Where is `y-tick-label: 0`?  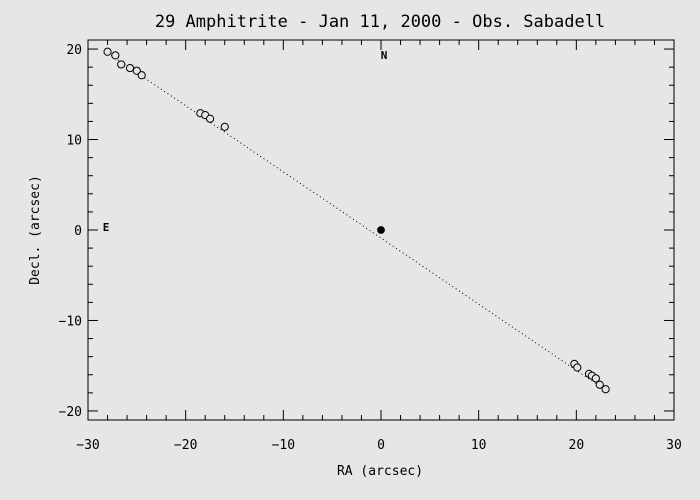
y-tick-label: 0 is located at coordinates (78, 231).